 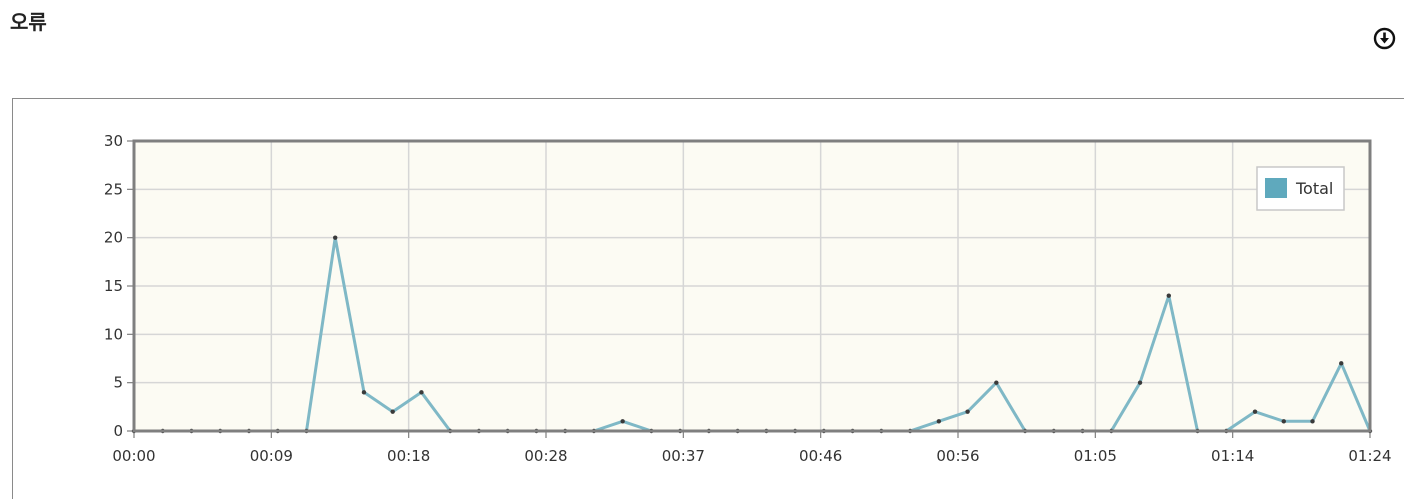 What do you see at coordinates (118, 431) in the screenshot?
I see `y-tick-label: 0` at bounding box center [118, 431].